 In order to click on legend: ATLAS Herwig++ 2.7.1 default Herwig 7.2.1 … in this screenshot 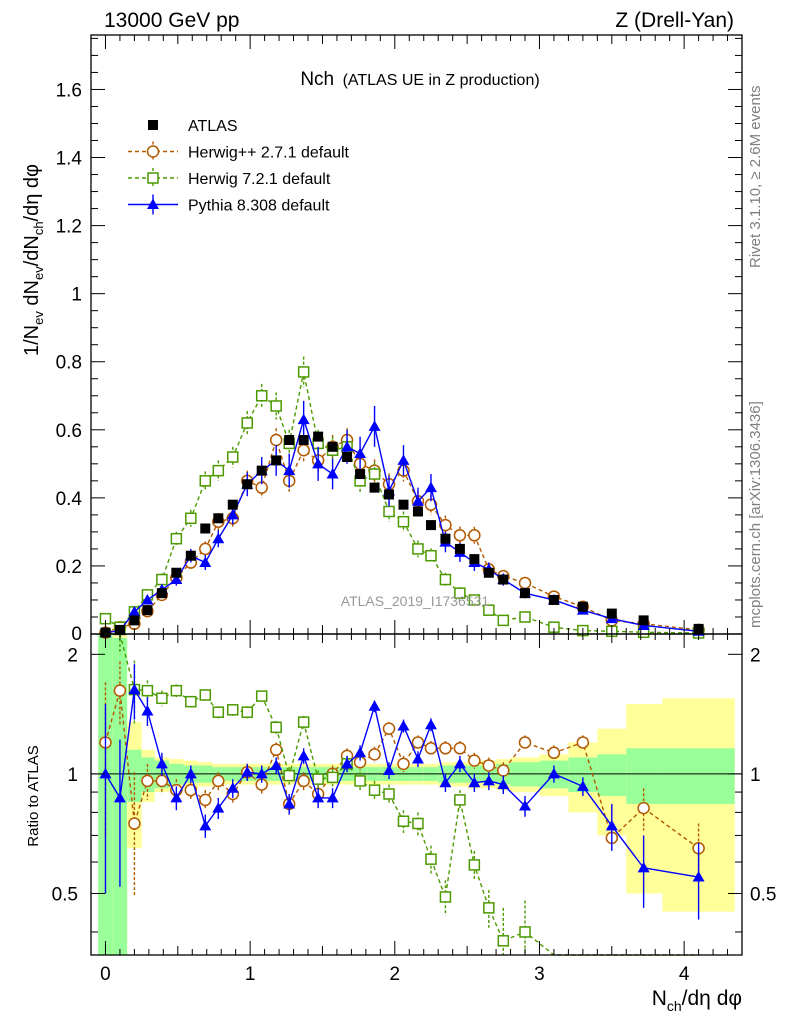, I will do `click(239, 166)`.